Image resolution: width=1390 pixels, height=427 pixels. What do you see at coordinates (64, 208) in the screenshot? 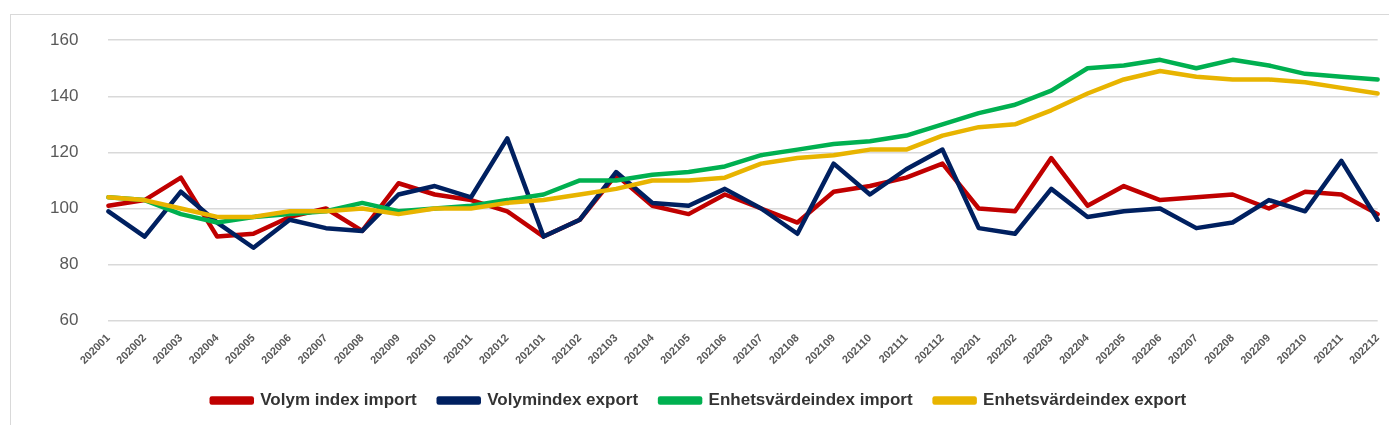
I see `y-tick-label: 100` at bounding box center [64, 208].